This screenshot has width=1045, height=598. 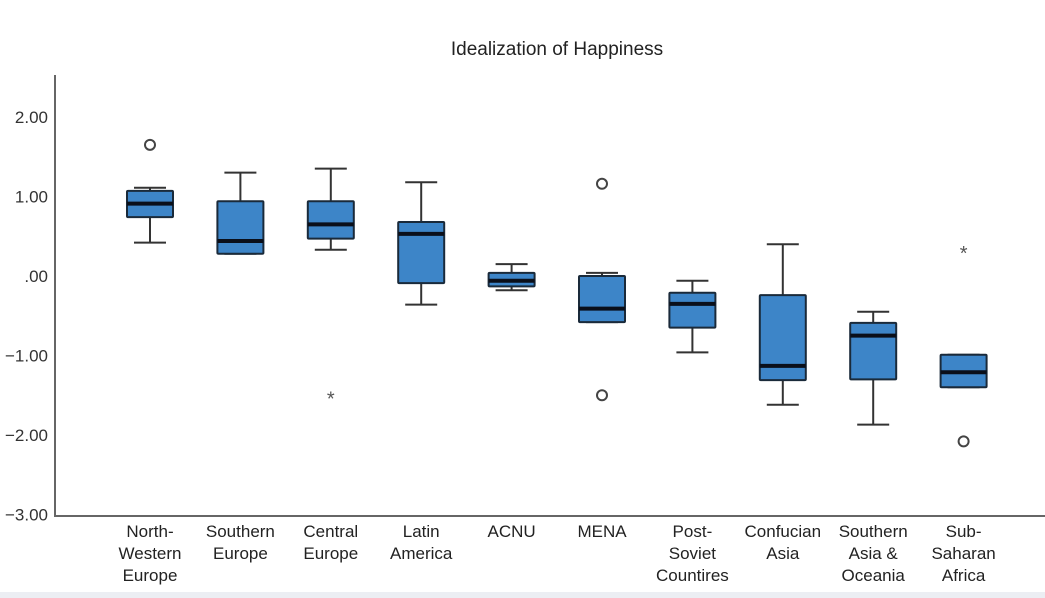 What do you see at coordinates (602, 531) in the screenshot?
I see `x-category-label: MENA` at bounding box center [602, 531].